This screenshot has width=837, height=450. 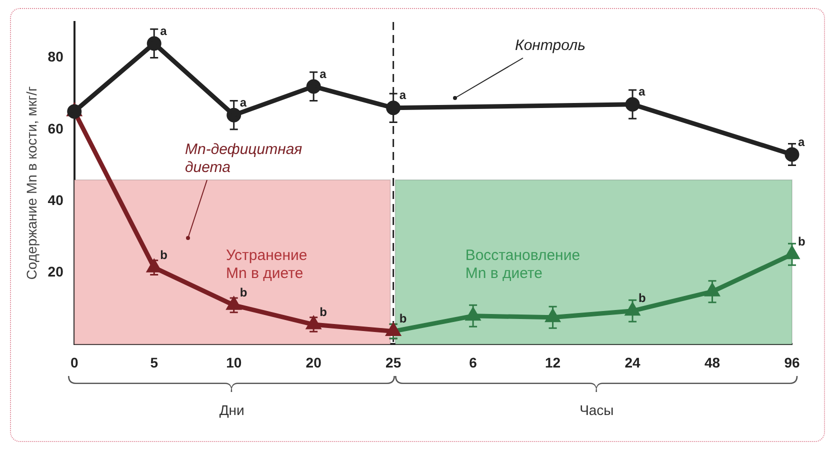 I want to click on x-tick-label: 12, so click(x=553, y=362).